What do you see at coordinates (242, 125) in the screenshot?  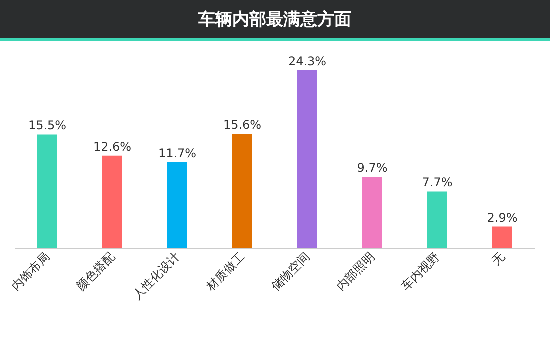 I see `data-label: 15.6%` at bounding box center [242, 125].